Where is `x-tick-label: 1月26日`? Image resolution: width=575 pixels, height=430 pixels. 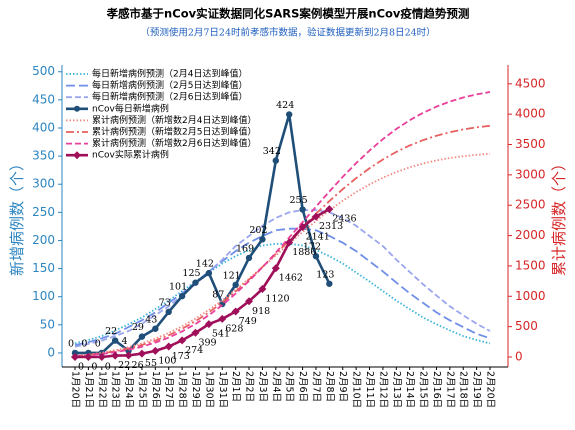
x-tick-label: 1月26日 is located at coordinates (155, 389).